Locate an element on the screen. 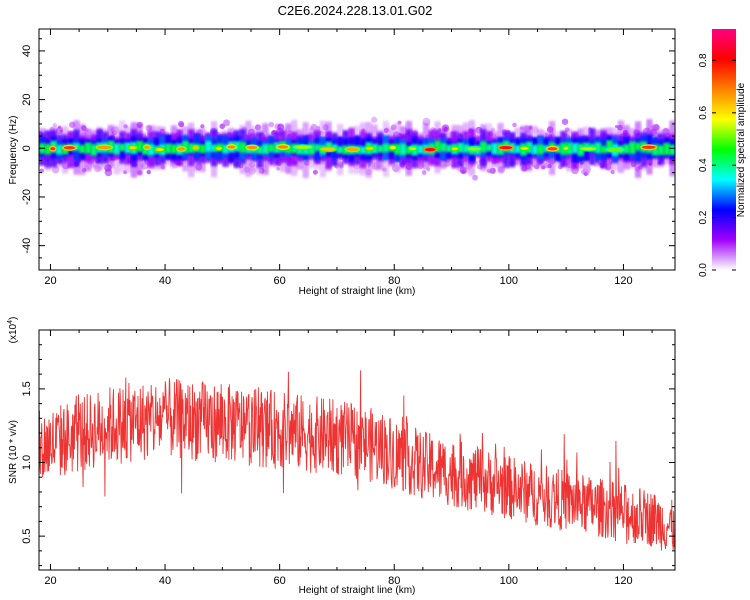 This screenshot has height=600, width=750. colorbar-ticks: 0.0 0.2 0.4 0.6 0.8 is located at coordinates (717, 165).